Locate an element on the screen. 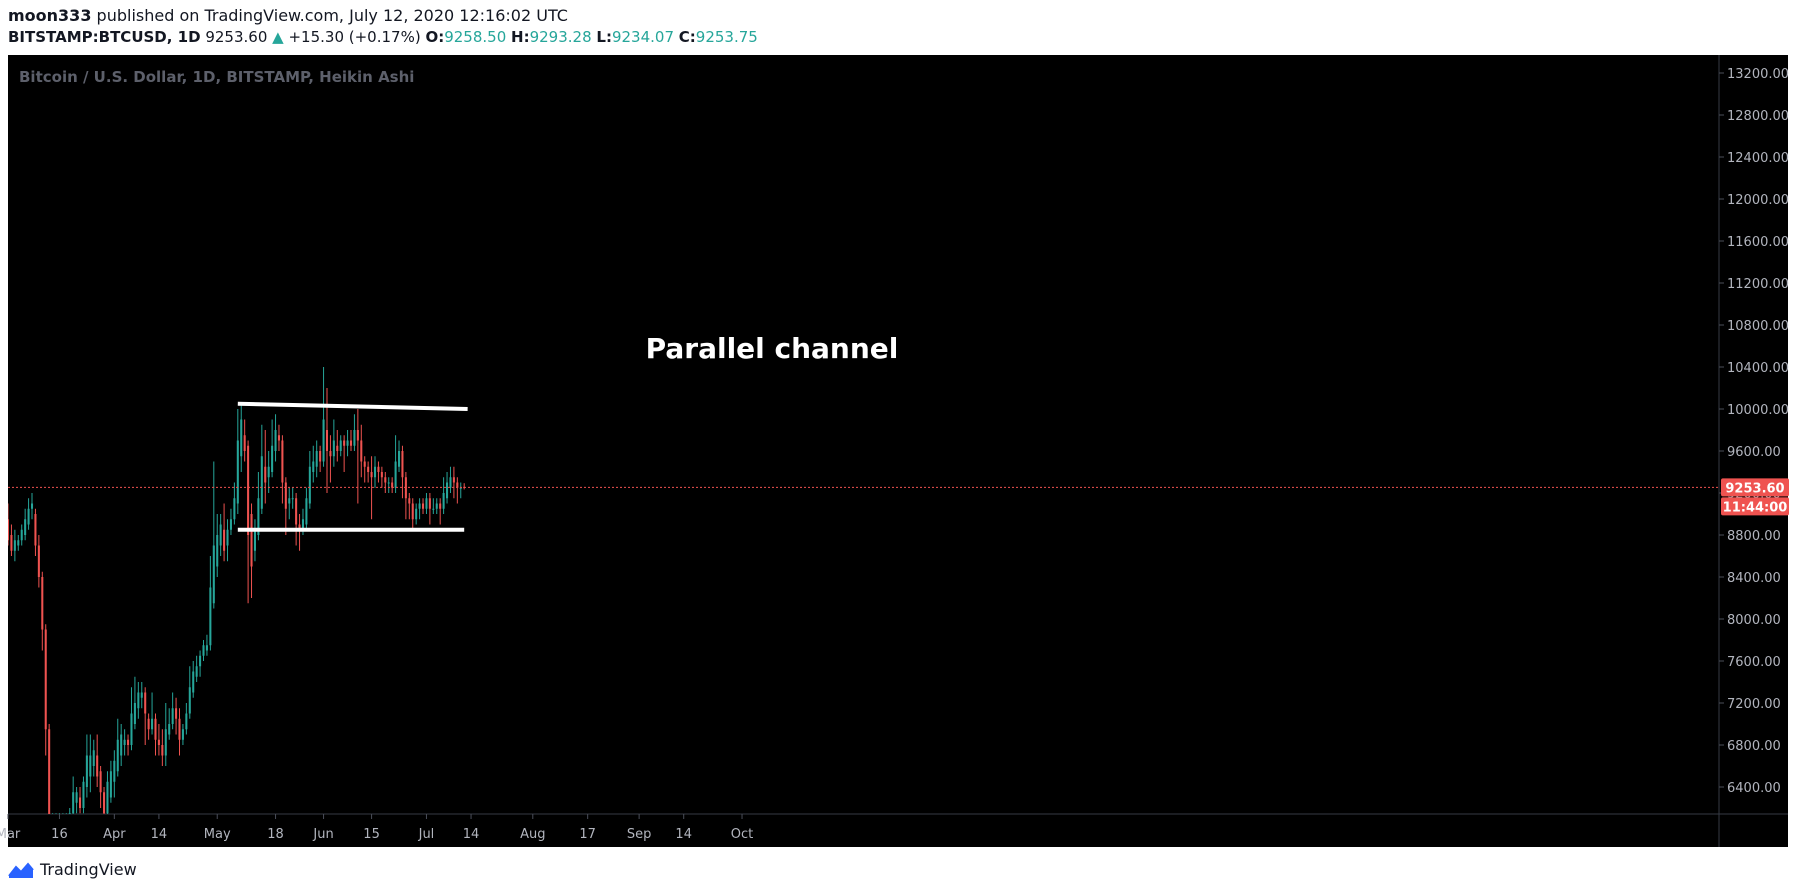 This screenshot has width=1805, height=894. high-value: 9293.28 is located at coordinates (560, 37).